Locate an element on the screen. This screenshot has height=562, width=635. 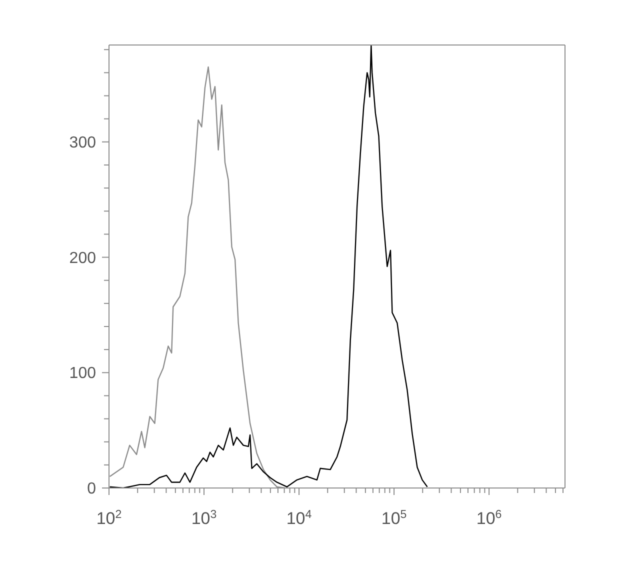
y-tick-label: 300 is located at coordinates (82, 143).